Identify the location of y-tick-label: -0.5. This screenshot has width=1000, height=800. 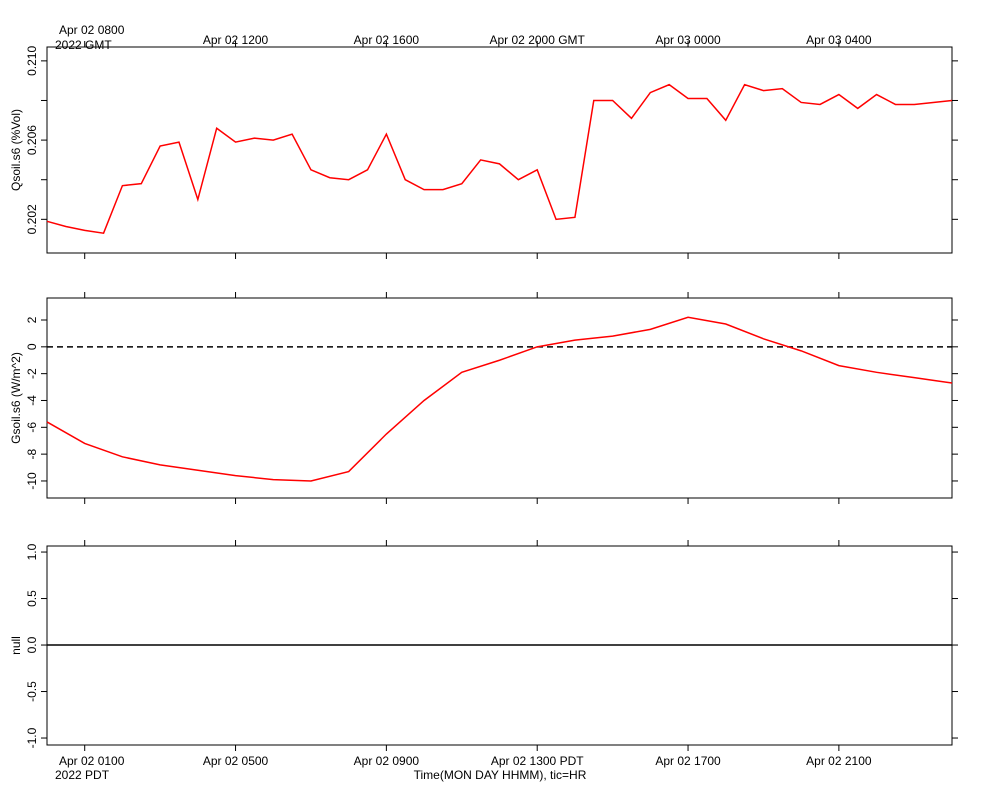
(32, 691).